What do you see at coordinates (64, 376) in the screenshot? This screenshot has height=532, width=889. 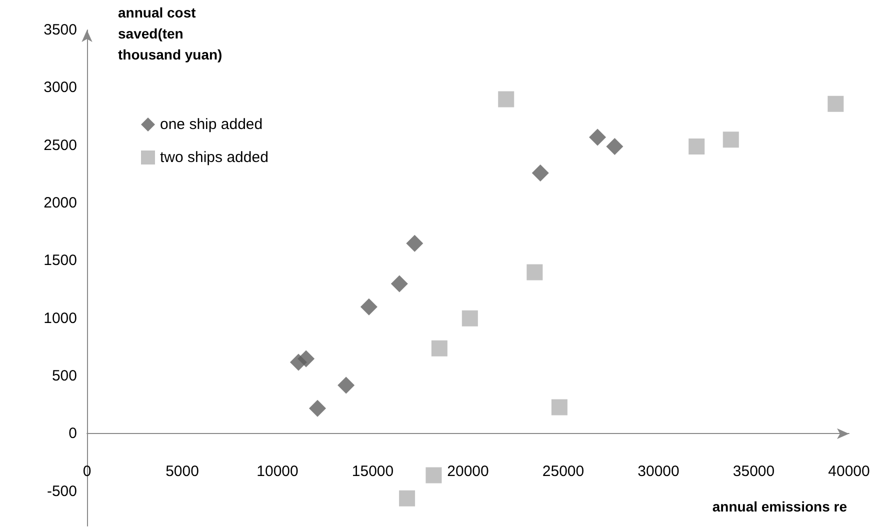 I see `y-tick-label: 500` at bounding box center [64, 376].